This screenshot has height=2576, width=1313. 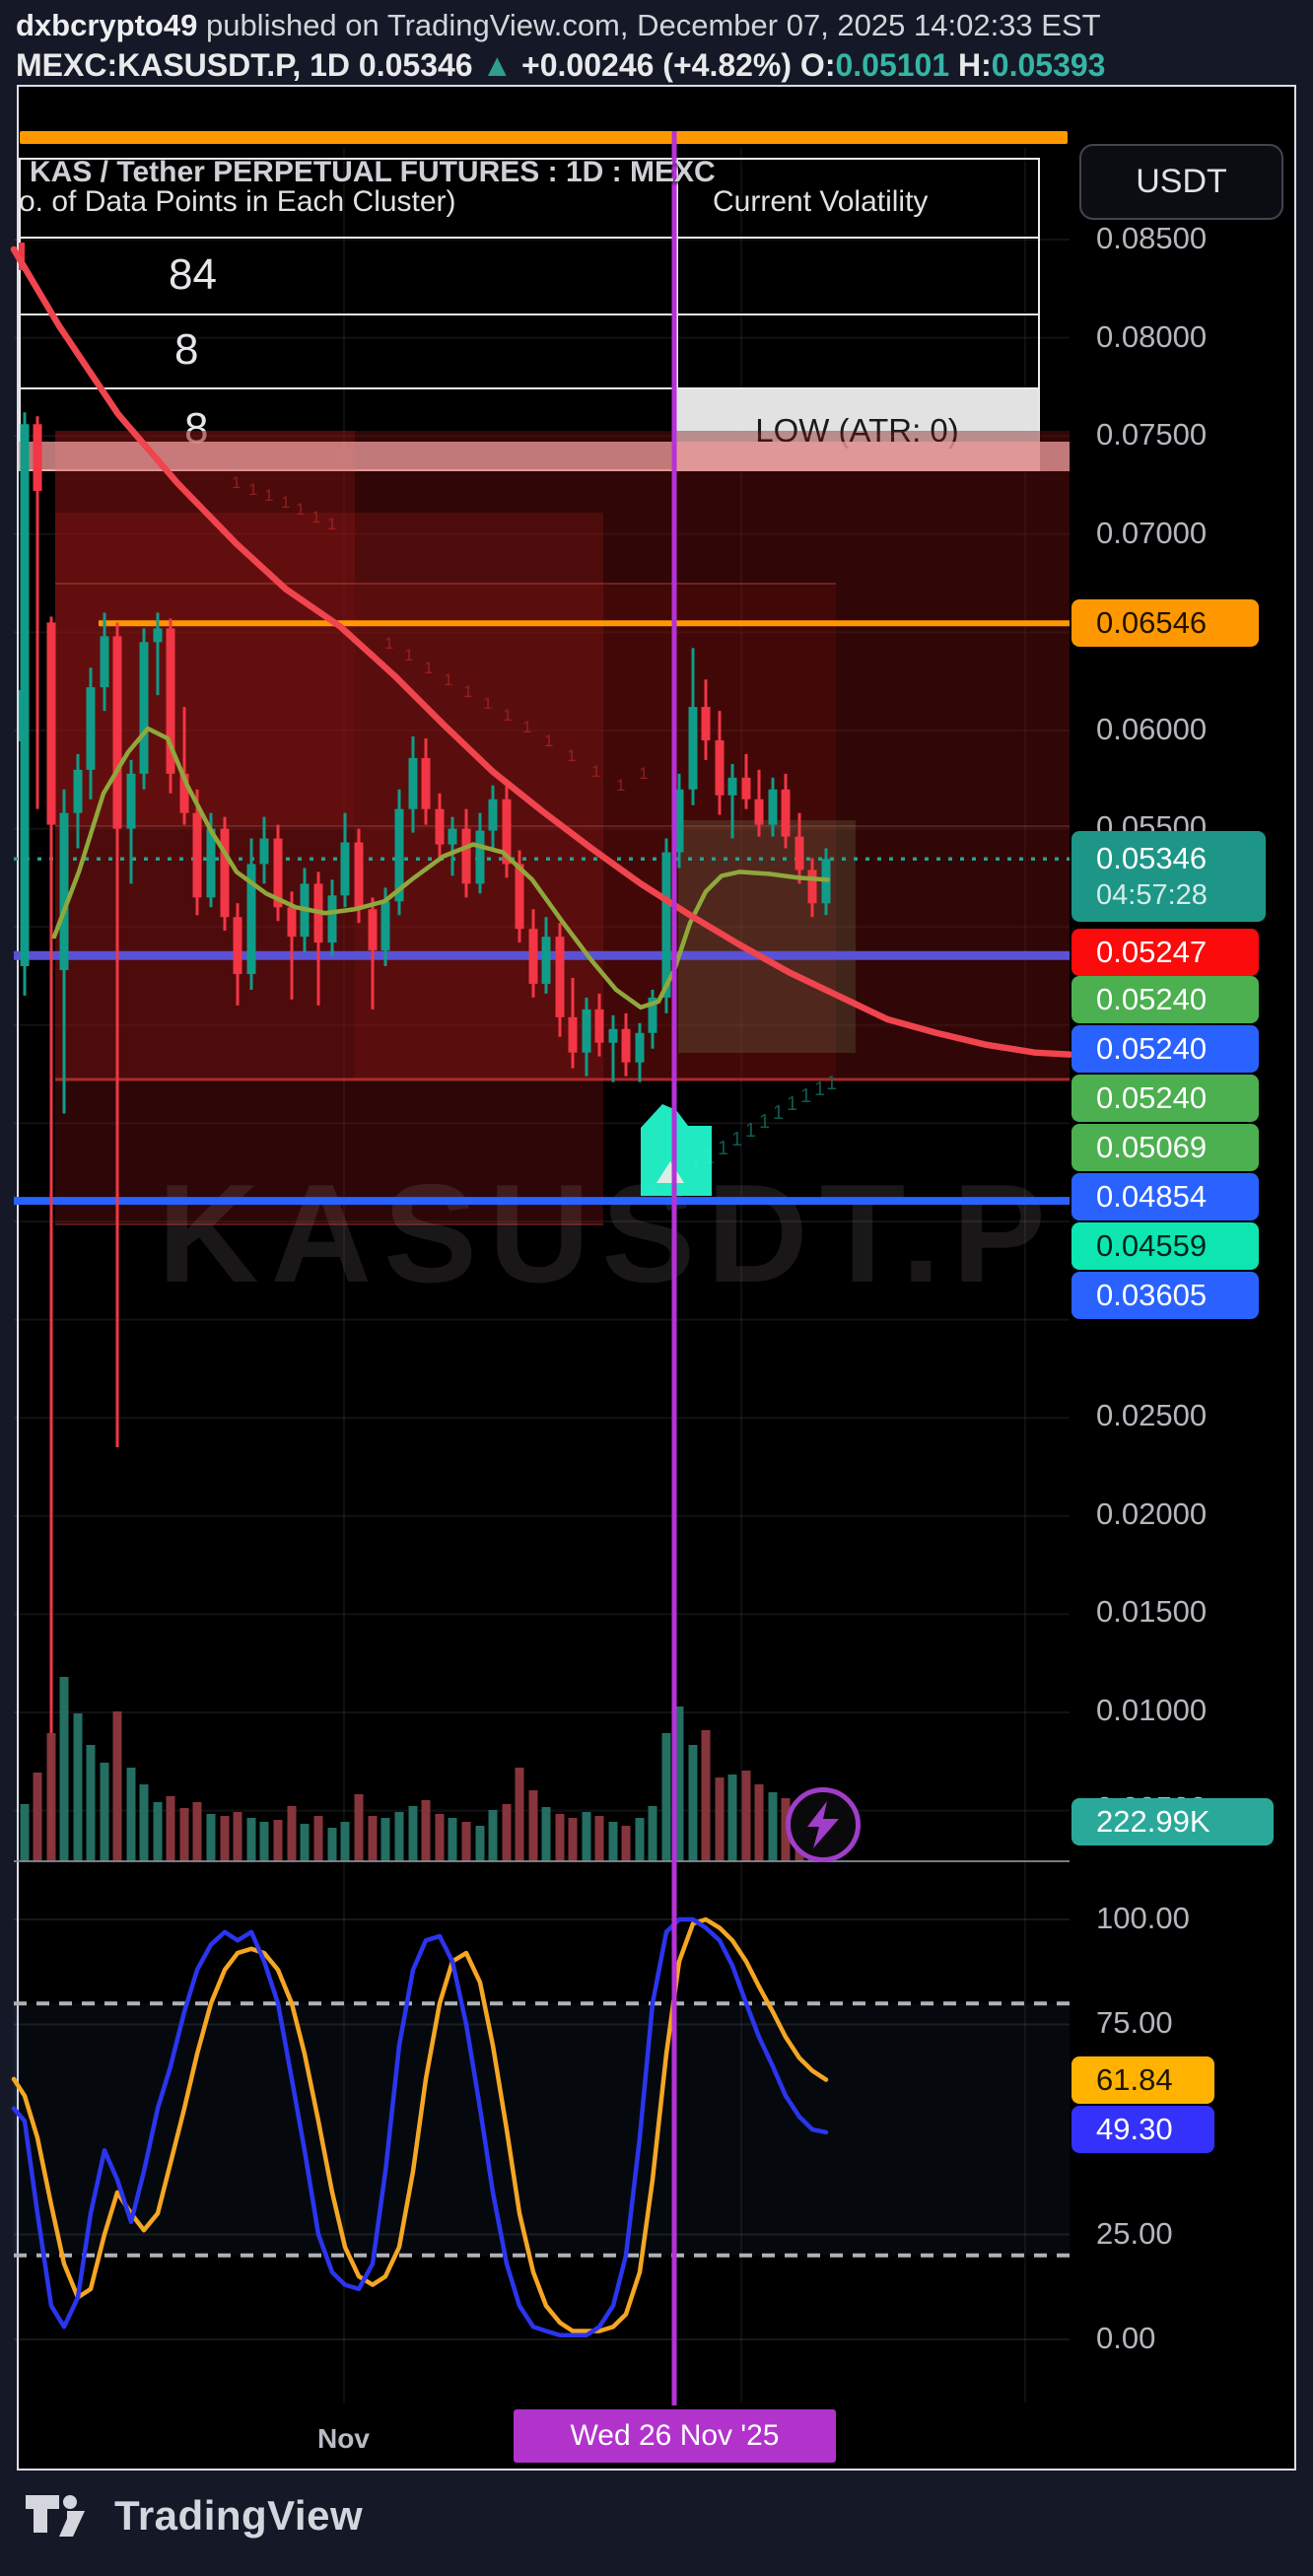 What do you see at coordinates (107, 25) in the screenshot?
I see `author-name: dxbcrypto49` at bounding box center [107, 25].